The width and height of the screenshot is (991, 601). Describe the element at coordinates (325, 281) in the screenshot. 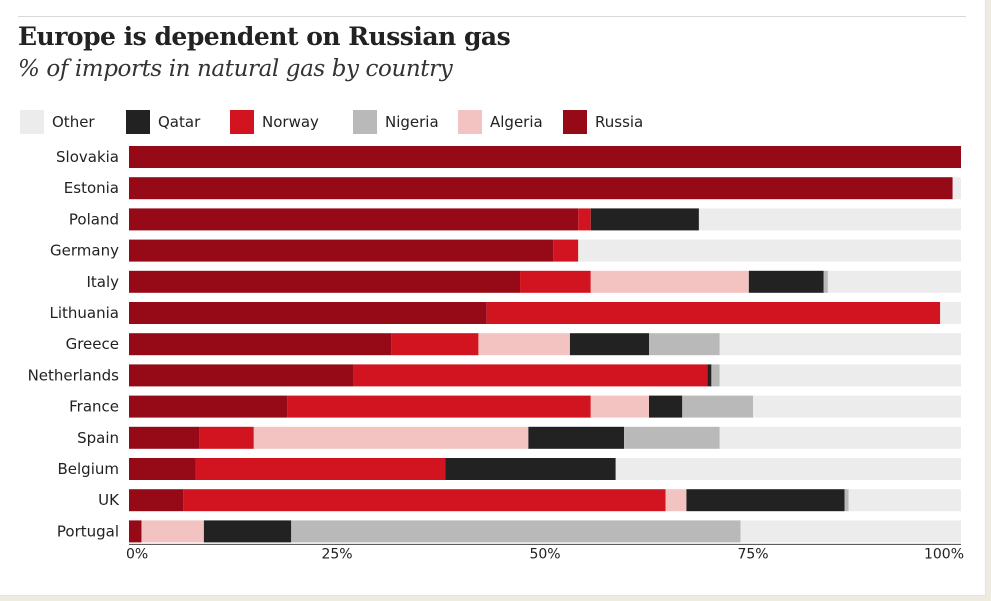

I see `bar-italy-russia` at that location.